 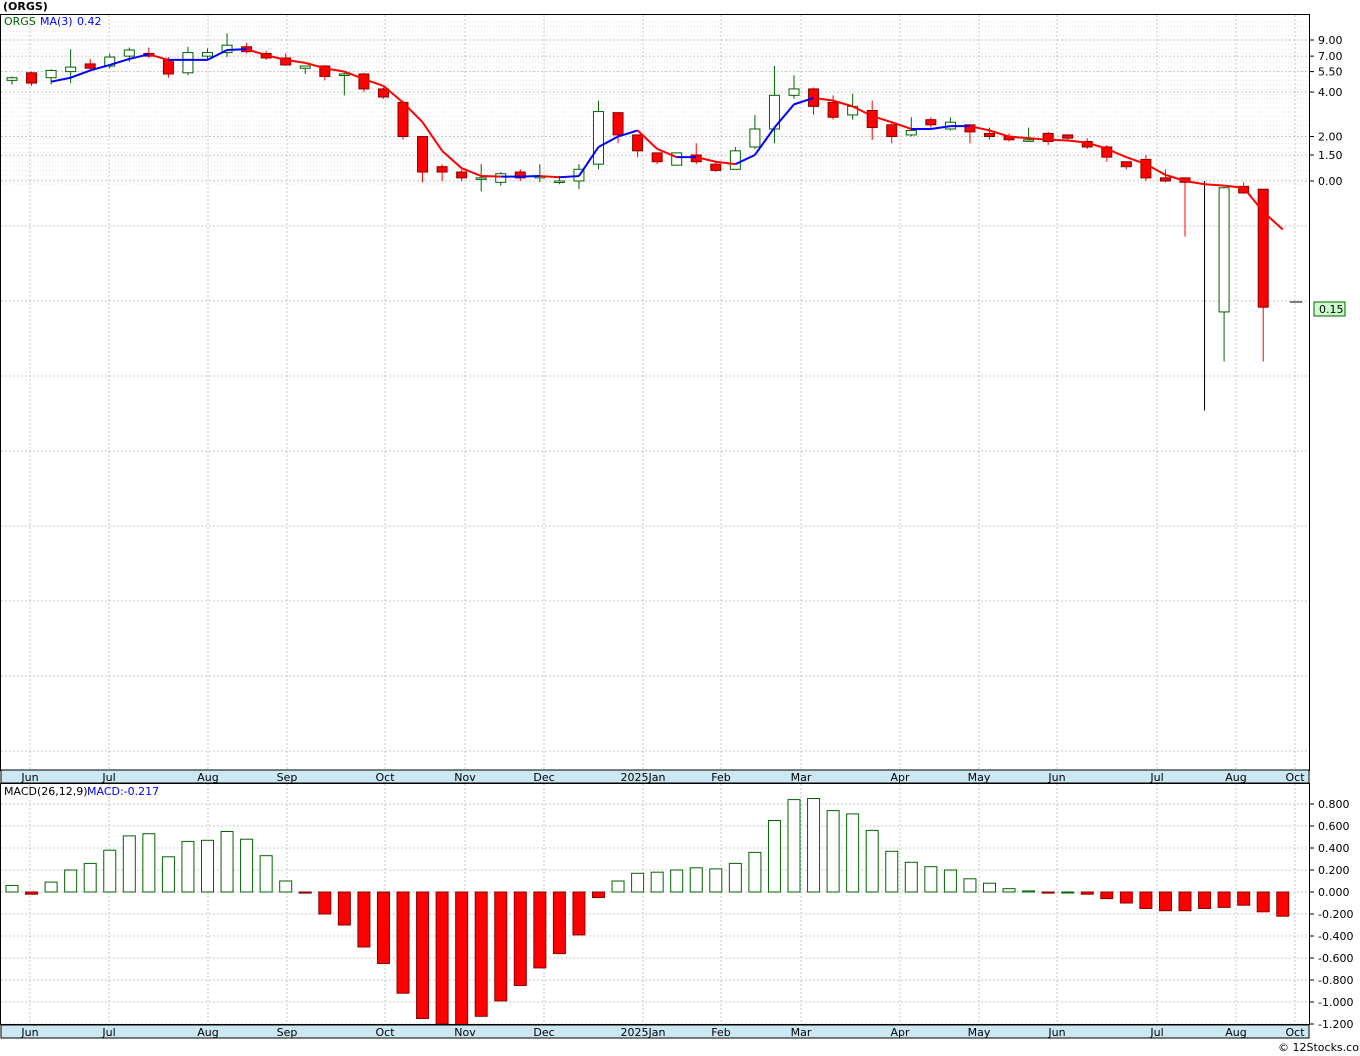 I want to click on legend-ma-value: 0.42, so click(x=89, y=21).